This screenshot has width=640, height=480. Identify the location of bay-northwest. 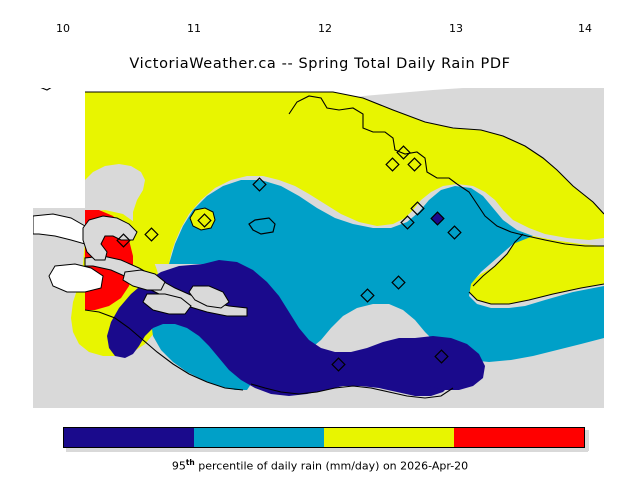
(59, 229).